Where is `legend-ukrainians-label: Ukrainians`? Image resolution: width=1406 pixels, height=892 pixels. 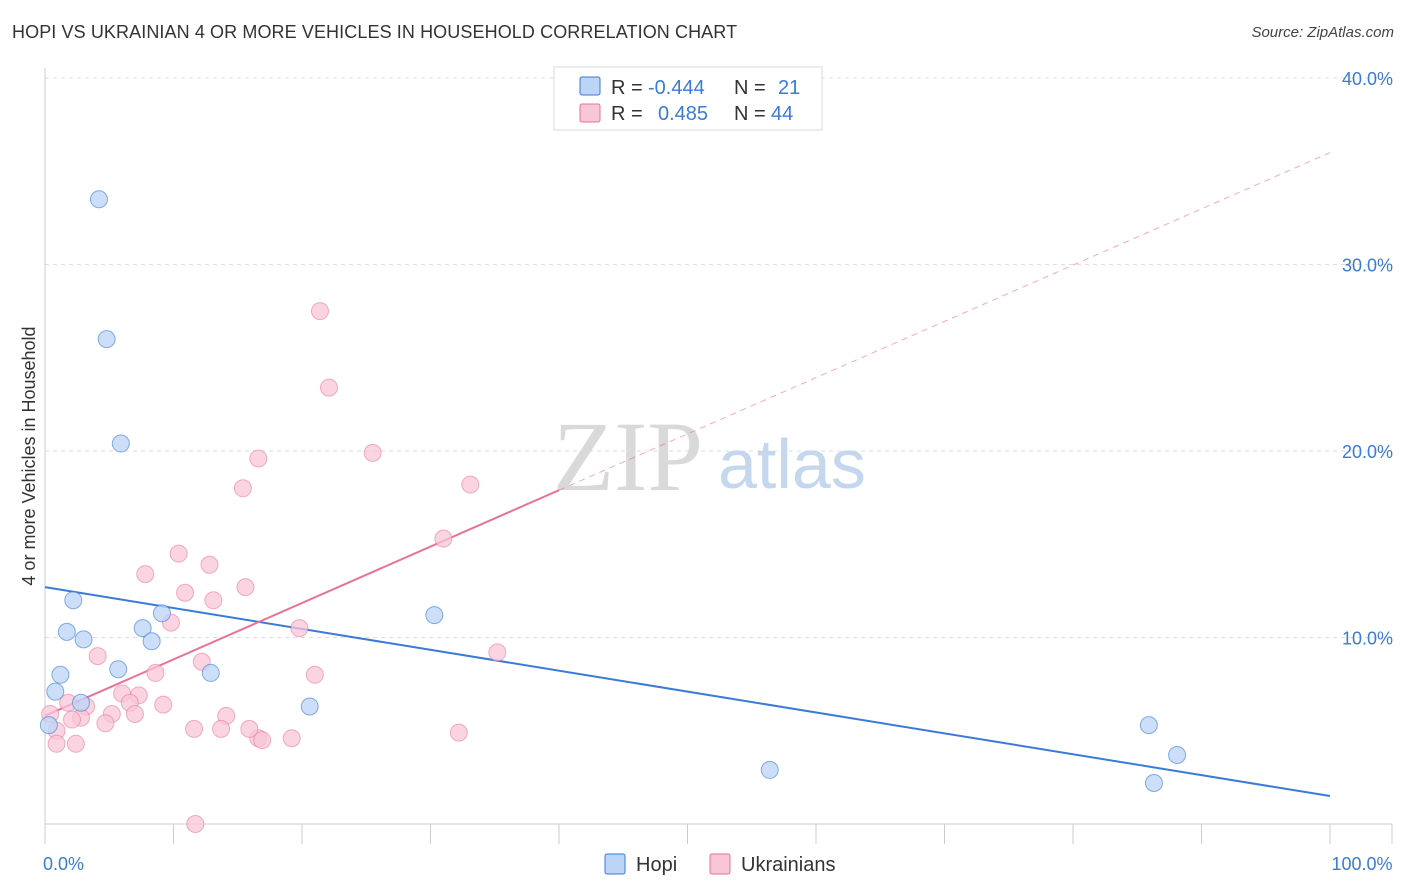 legend-ukrainians-label: Ukrainians is located at coordinates (788, 865).